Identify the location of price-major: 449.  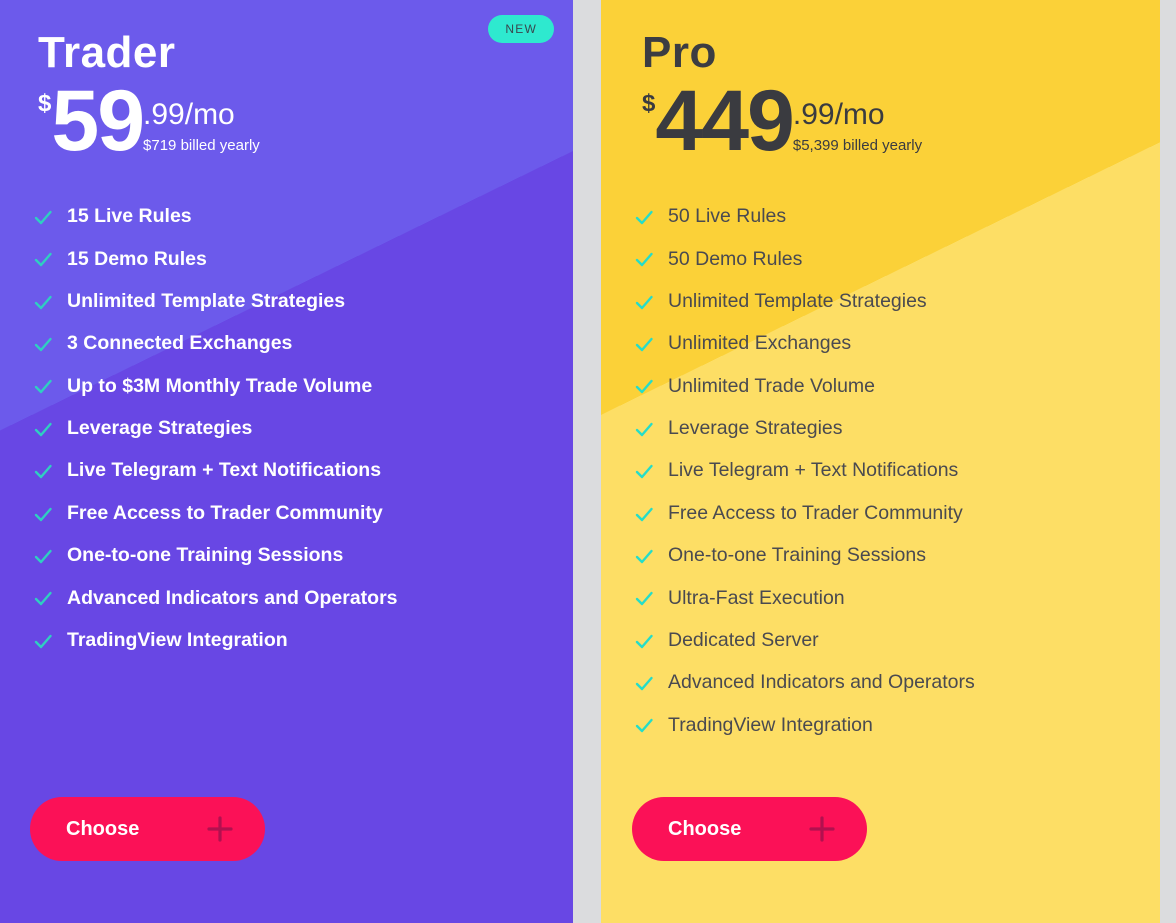
(724, 121).